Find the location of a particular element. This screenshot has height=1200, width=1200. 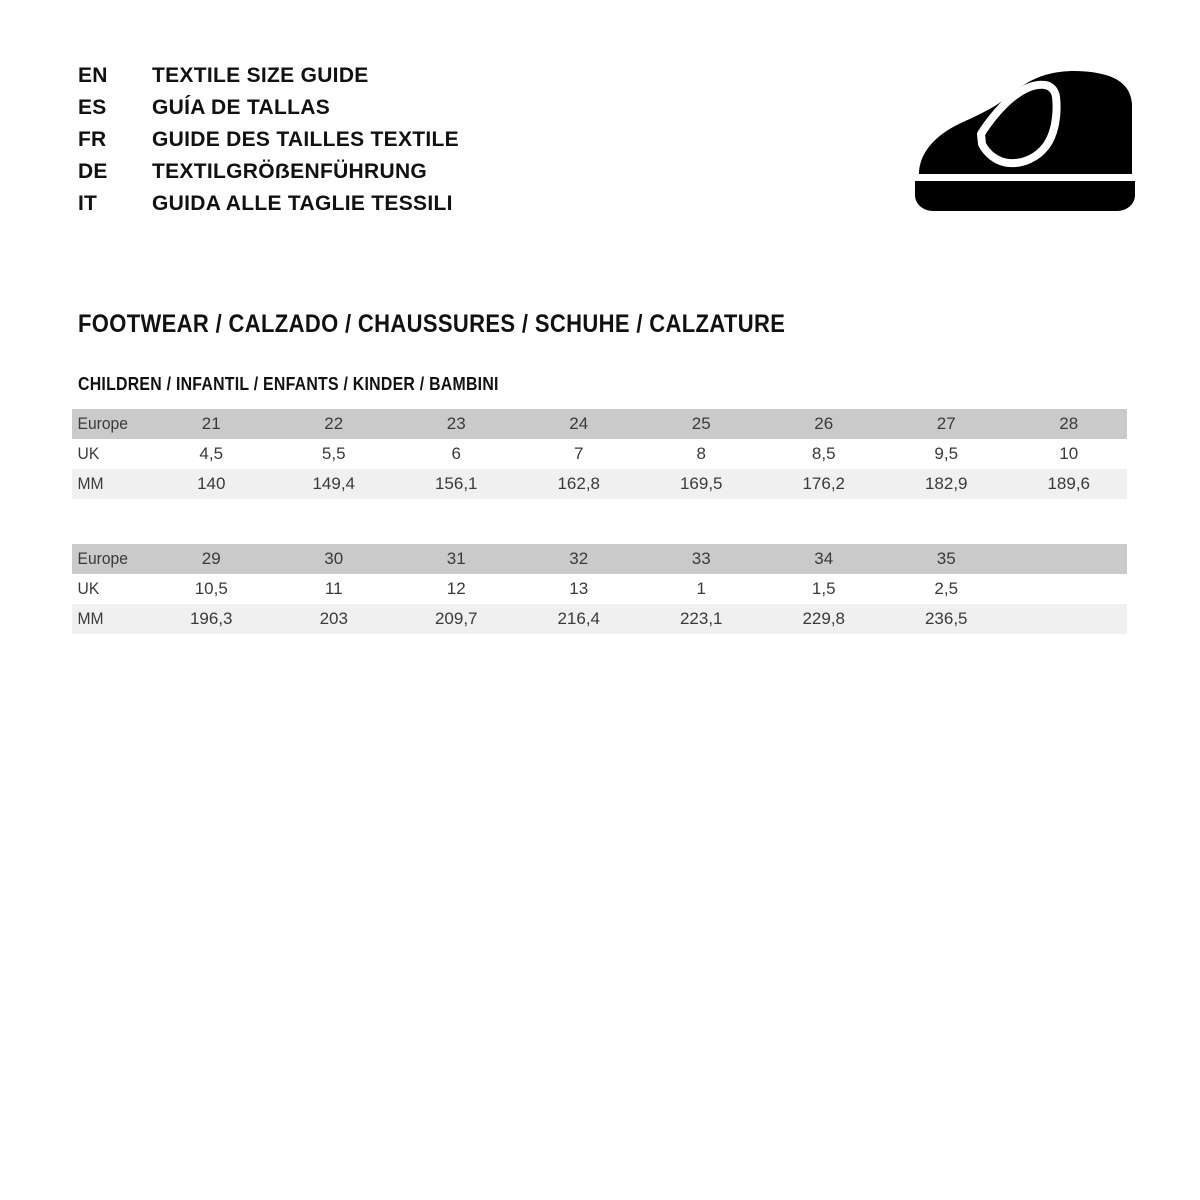

cell-europe-3: 32 is located at coordinates (579, 558).